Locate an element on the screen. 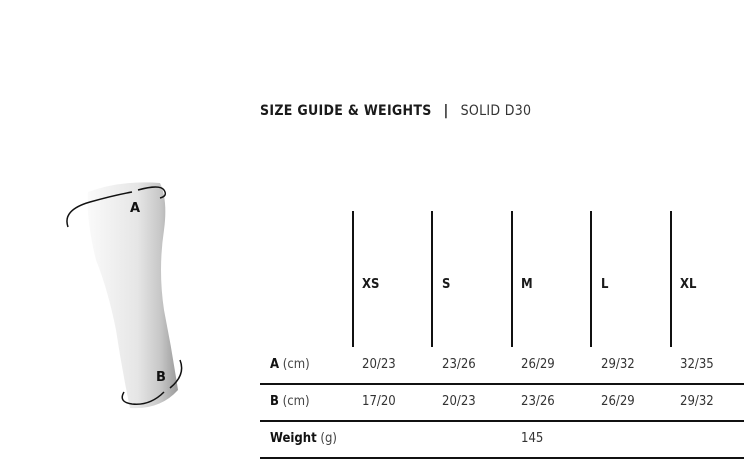 This screenshot has height=468, width=744. size-header-m: M is located at coordinates (527, 284).